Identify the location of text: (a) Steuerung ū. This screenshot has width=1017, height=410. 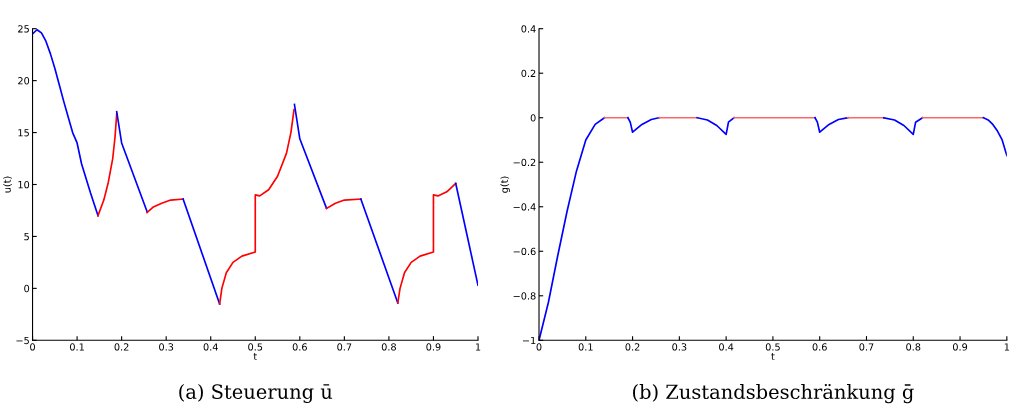
(256, 393).